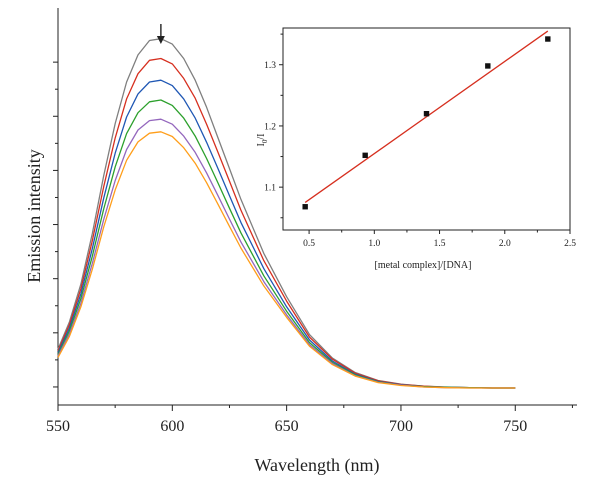 The width and height of the screenshot is (600, 497). Describe the element at coordinates (401, 426) in the screenshot. I see `x-tick-label: 700` at that location.